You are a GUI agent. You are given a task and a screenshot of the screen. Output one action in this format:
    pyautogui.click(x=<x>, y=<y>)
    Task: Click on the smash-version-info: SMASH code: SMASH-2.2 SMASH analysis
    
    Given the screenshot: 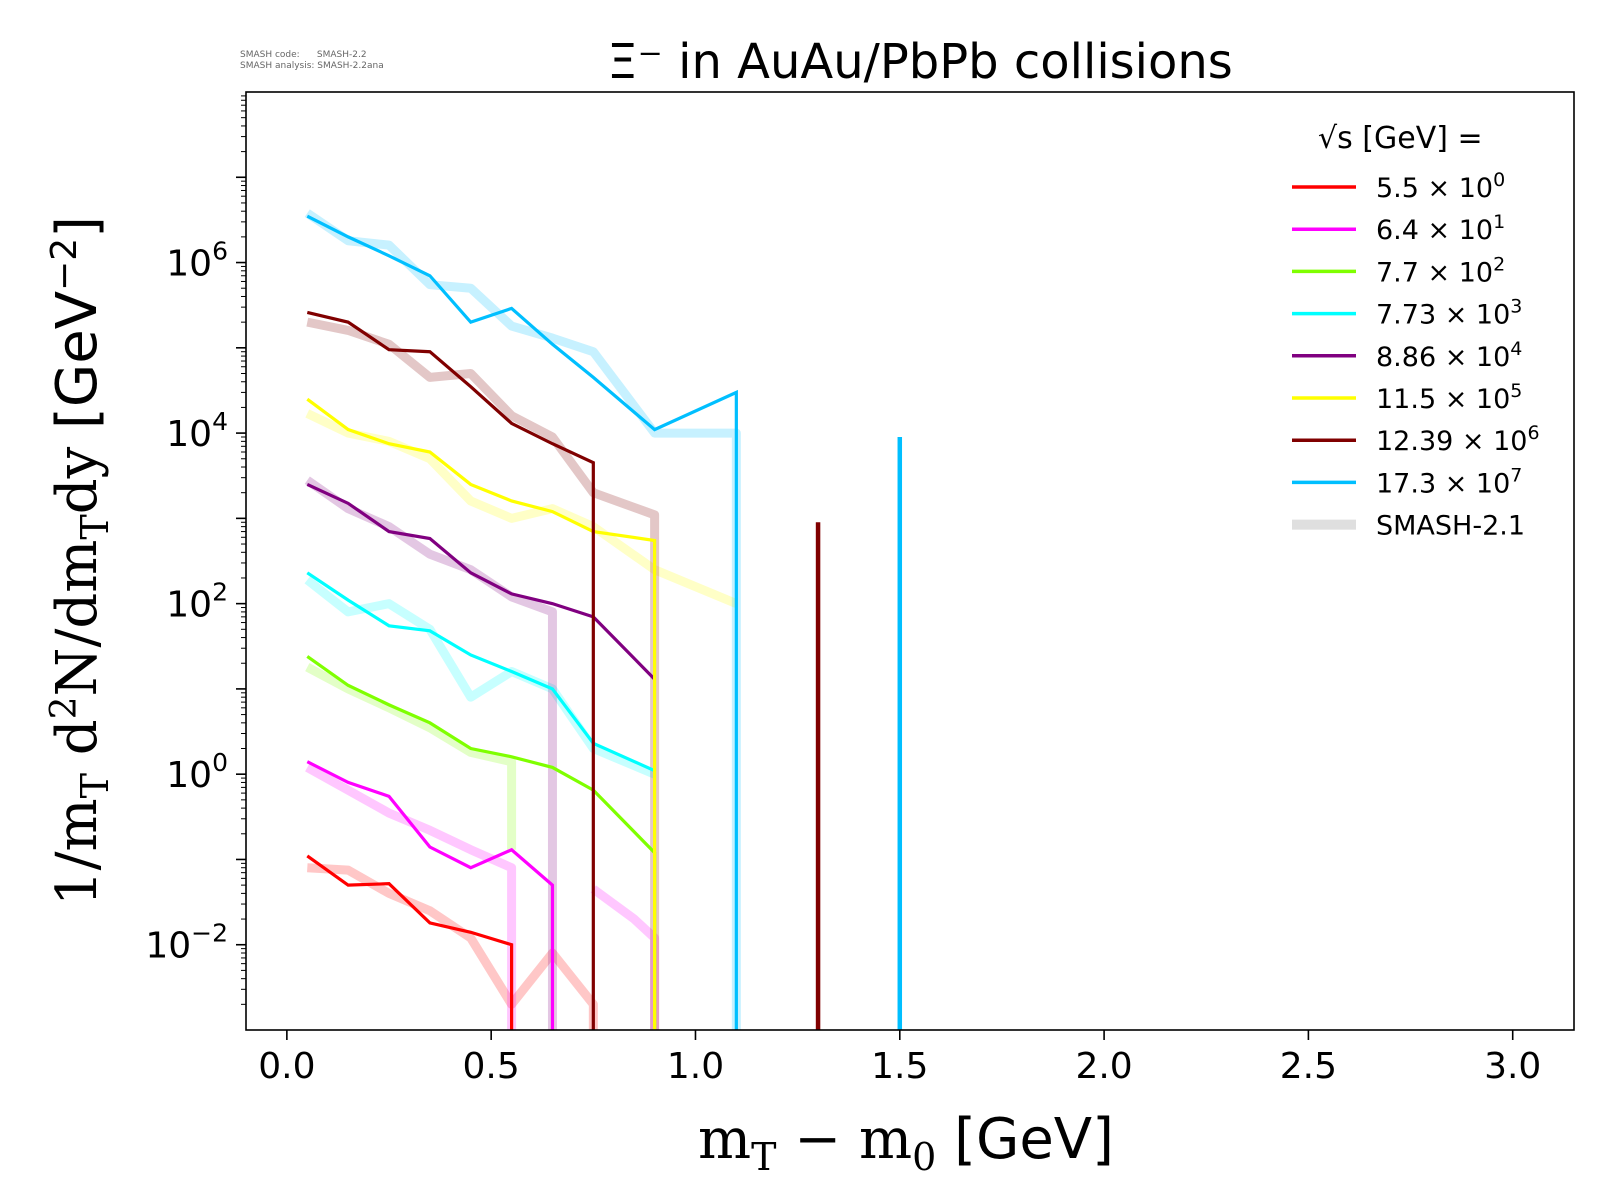 What is the action you would take?
    pyautogui.click(x=312, y=61)
    